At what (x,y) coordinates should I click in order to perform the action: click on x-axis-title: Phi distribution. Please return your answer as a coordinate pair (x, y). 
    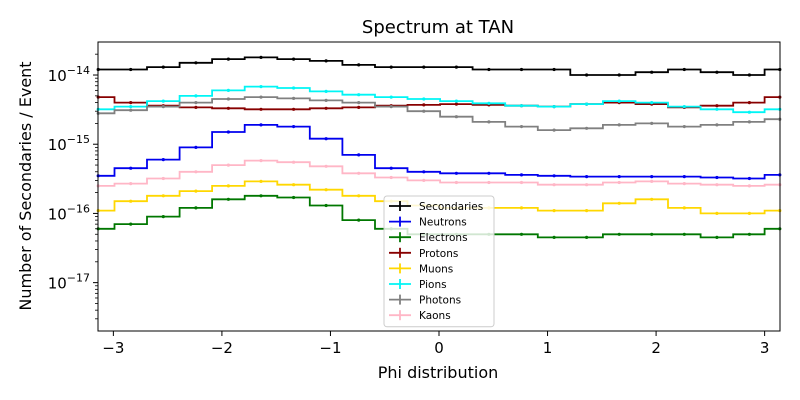
    Looking at the image, I should click on (438, 372).